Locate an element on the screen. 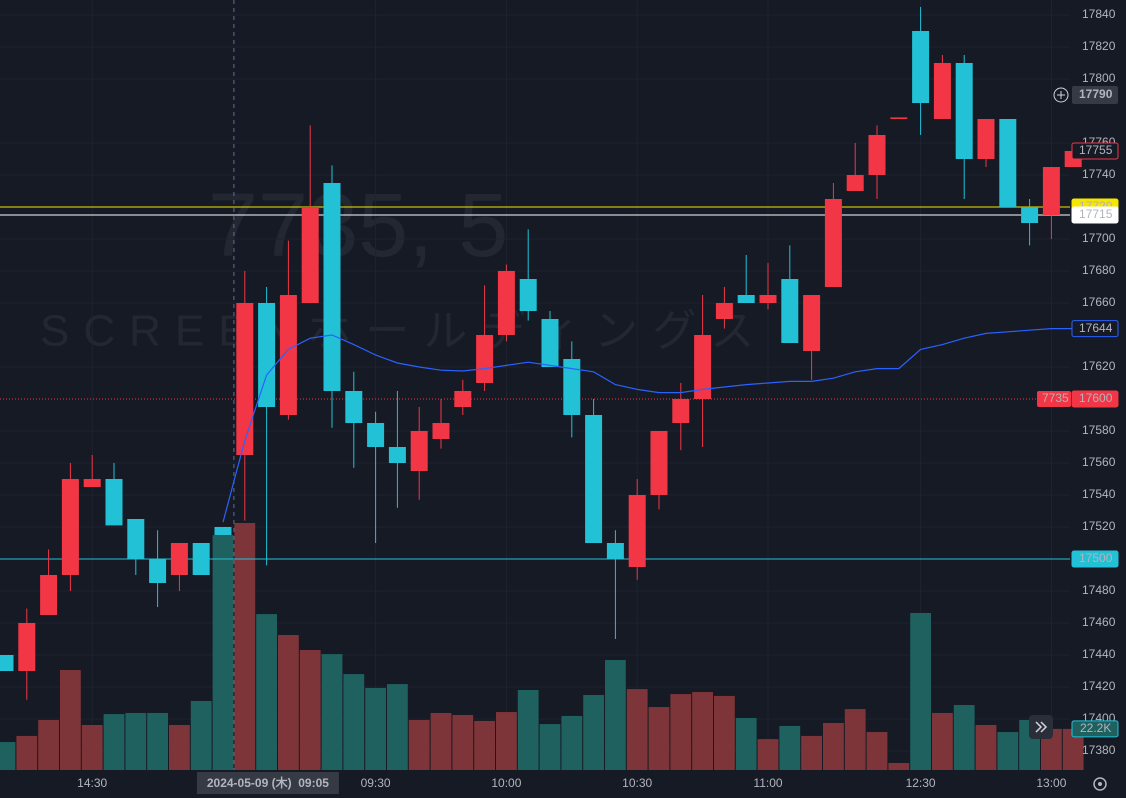  scroll-button is located at coordinates (1041, 727).